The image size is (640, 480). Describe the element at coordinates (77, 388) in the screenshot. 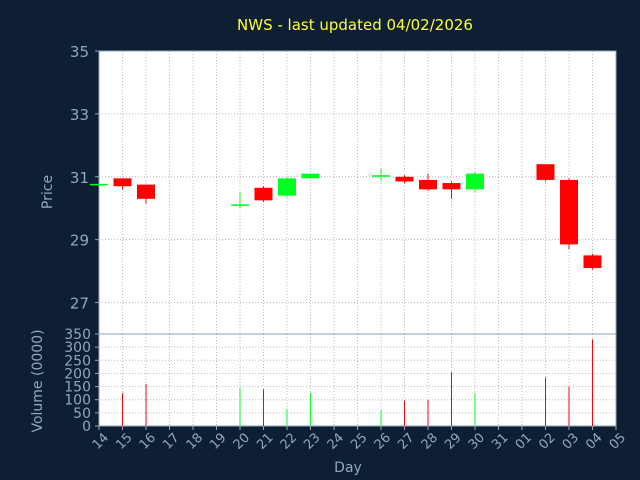

I see `volume-y-tick-label: 150` at that location.